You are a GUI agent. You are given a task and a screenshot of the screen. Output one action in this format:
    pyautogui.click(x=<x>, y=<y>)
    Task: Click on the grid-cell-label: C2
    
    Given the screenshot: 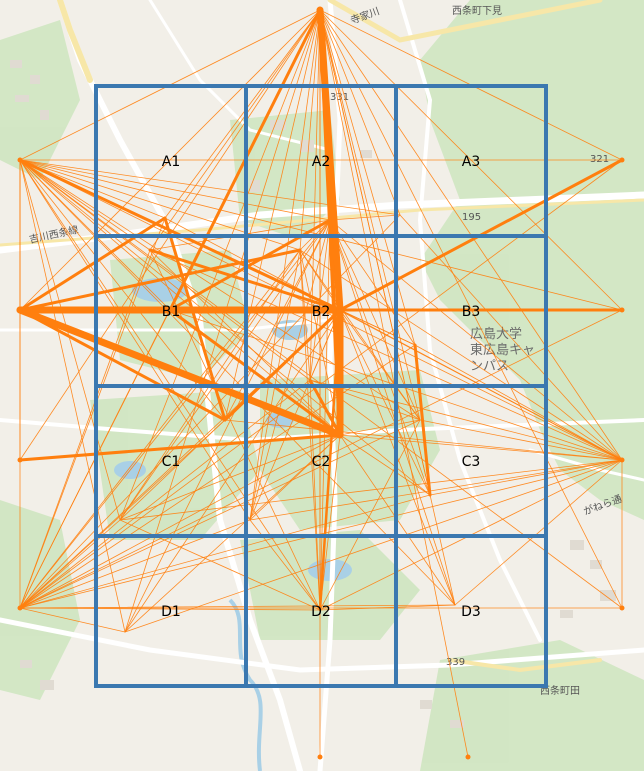 What is the action you would take?
    pyautogui.click(x=321, y=462)
    